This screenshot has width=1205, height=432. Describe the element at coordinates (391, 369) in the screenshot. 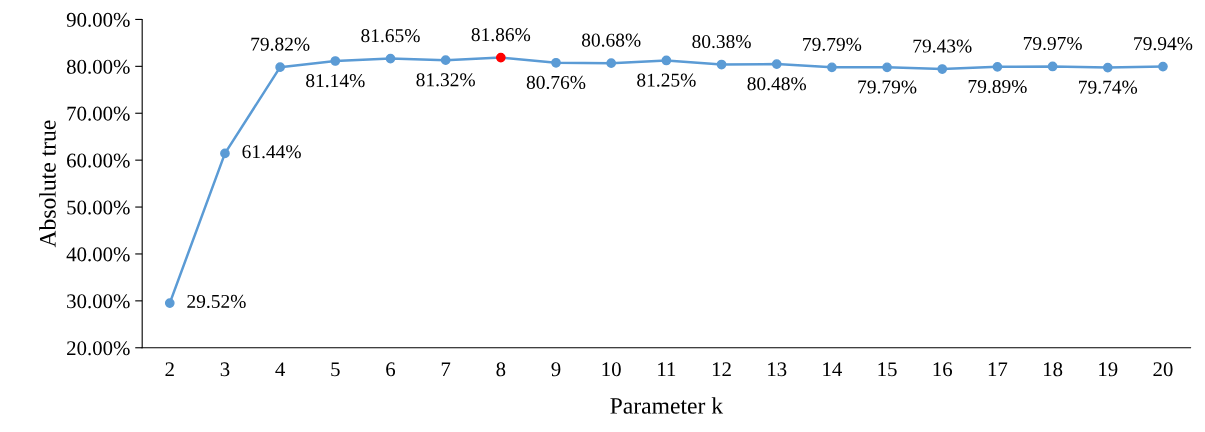

I see `x-tick-label: 6` at that location.